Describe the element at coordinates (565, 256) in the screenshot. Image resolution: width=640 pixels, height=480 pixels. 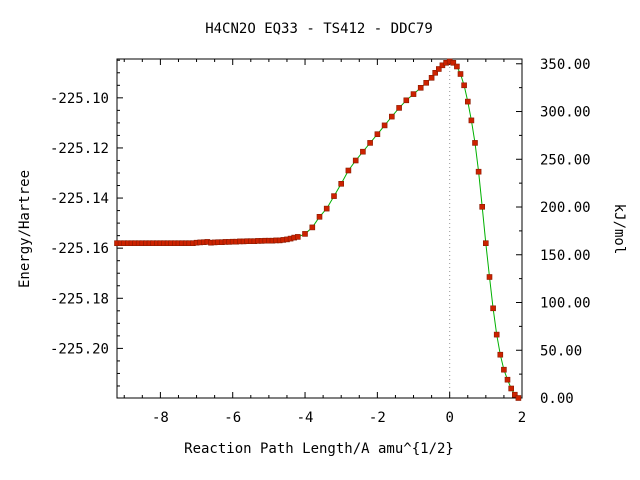
I see `y2-tick-label: 150.00` at that location.